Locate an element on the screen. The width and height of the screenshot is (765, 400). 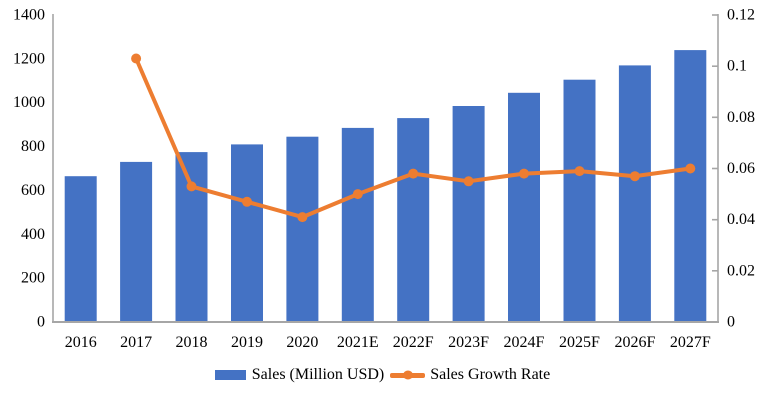
left-axis-tick-label: 800 is located at coordinates (33, 146).